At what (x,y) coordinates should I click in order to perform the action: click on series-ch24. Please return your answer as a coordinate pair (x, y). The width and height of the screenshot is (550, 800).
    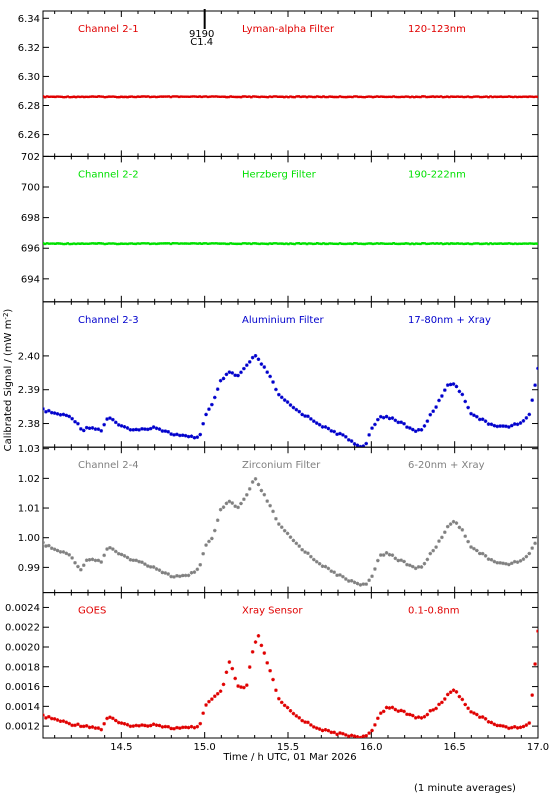
    Looking at the image, I should click on (290, 532).